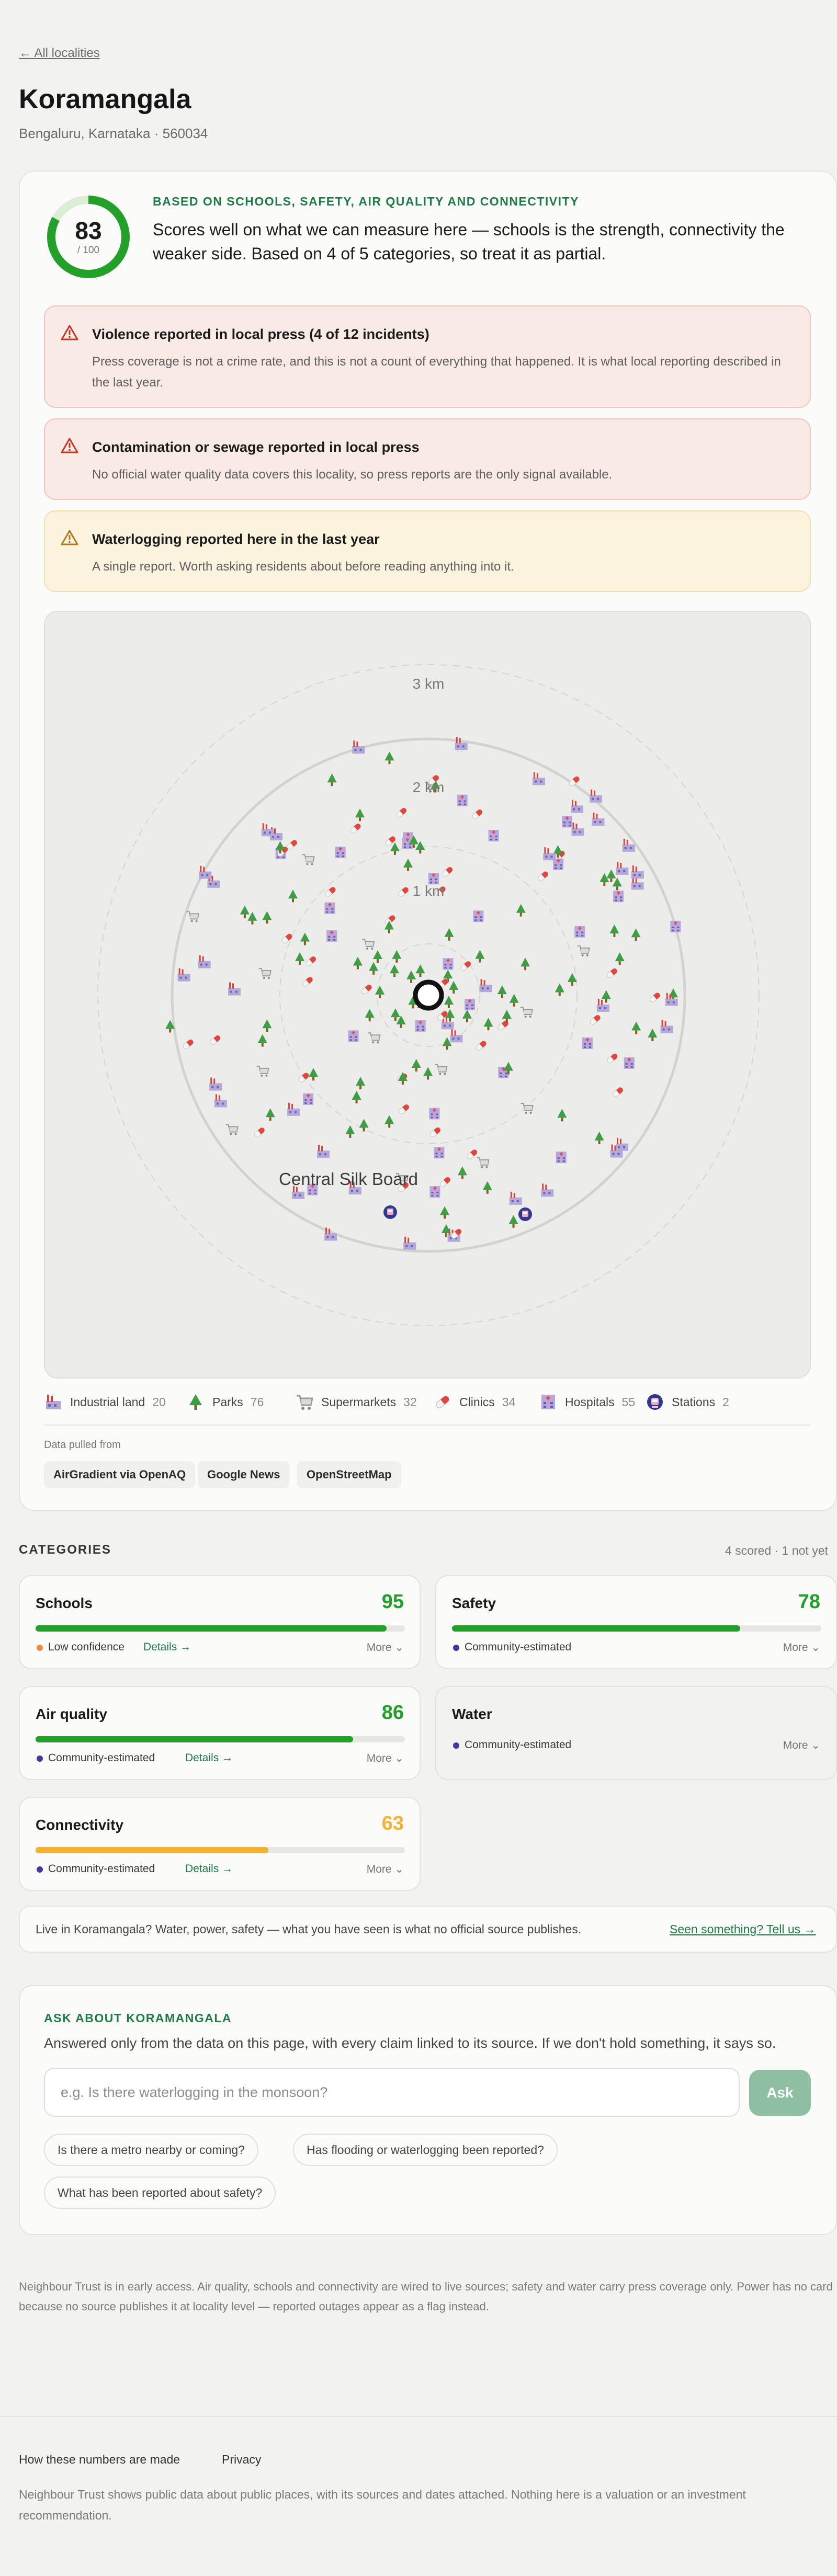 This screenshot has width=837, height=2576. Describe the element at coordinates (429, 787) in the screenshot. I see `ring-label-2km: 2 km` at that location.